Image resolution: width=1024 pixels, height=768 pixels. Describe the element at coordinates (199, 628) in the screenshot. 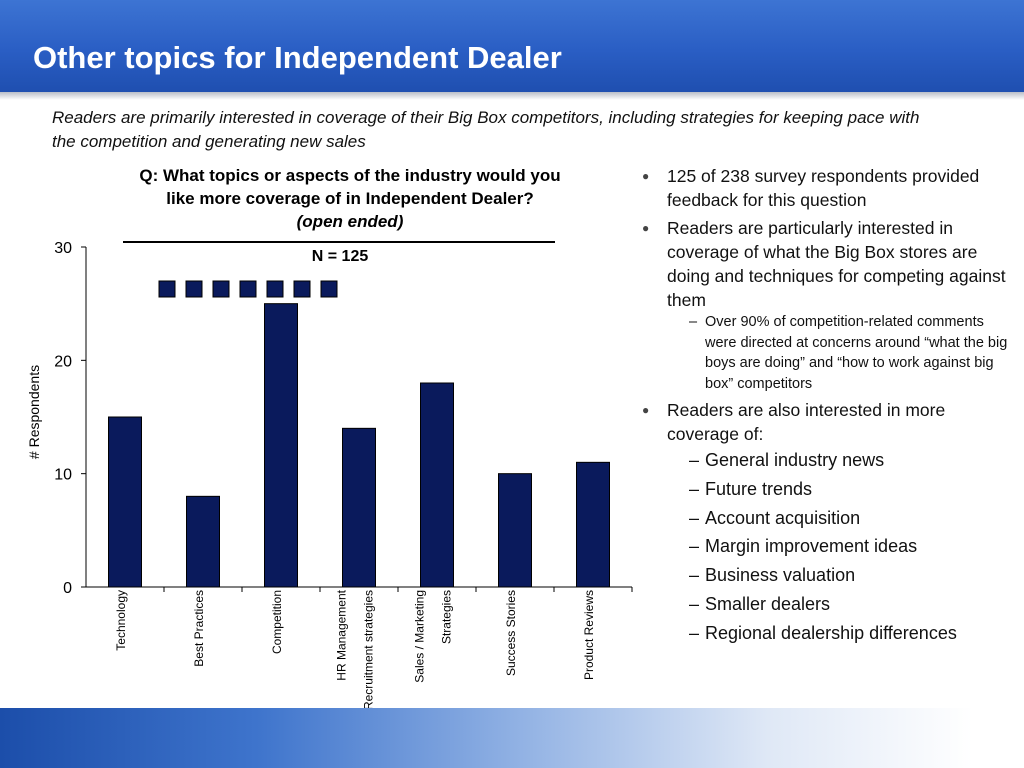

I see `x-tick-label: Best Practices` at that location.